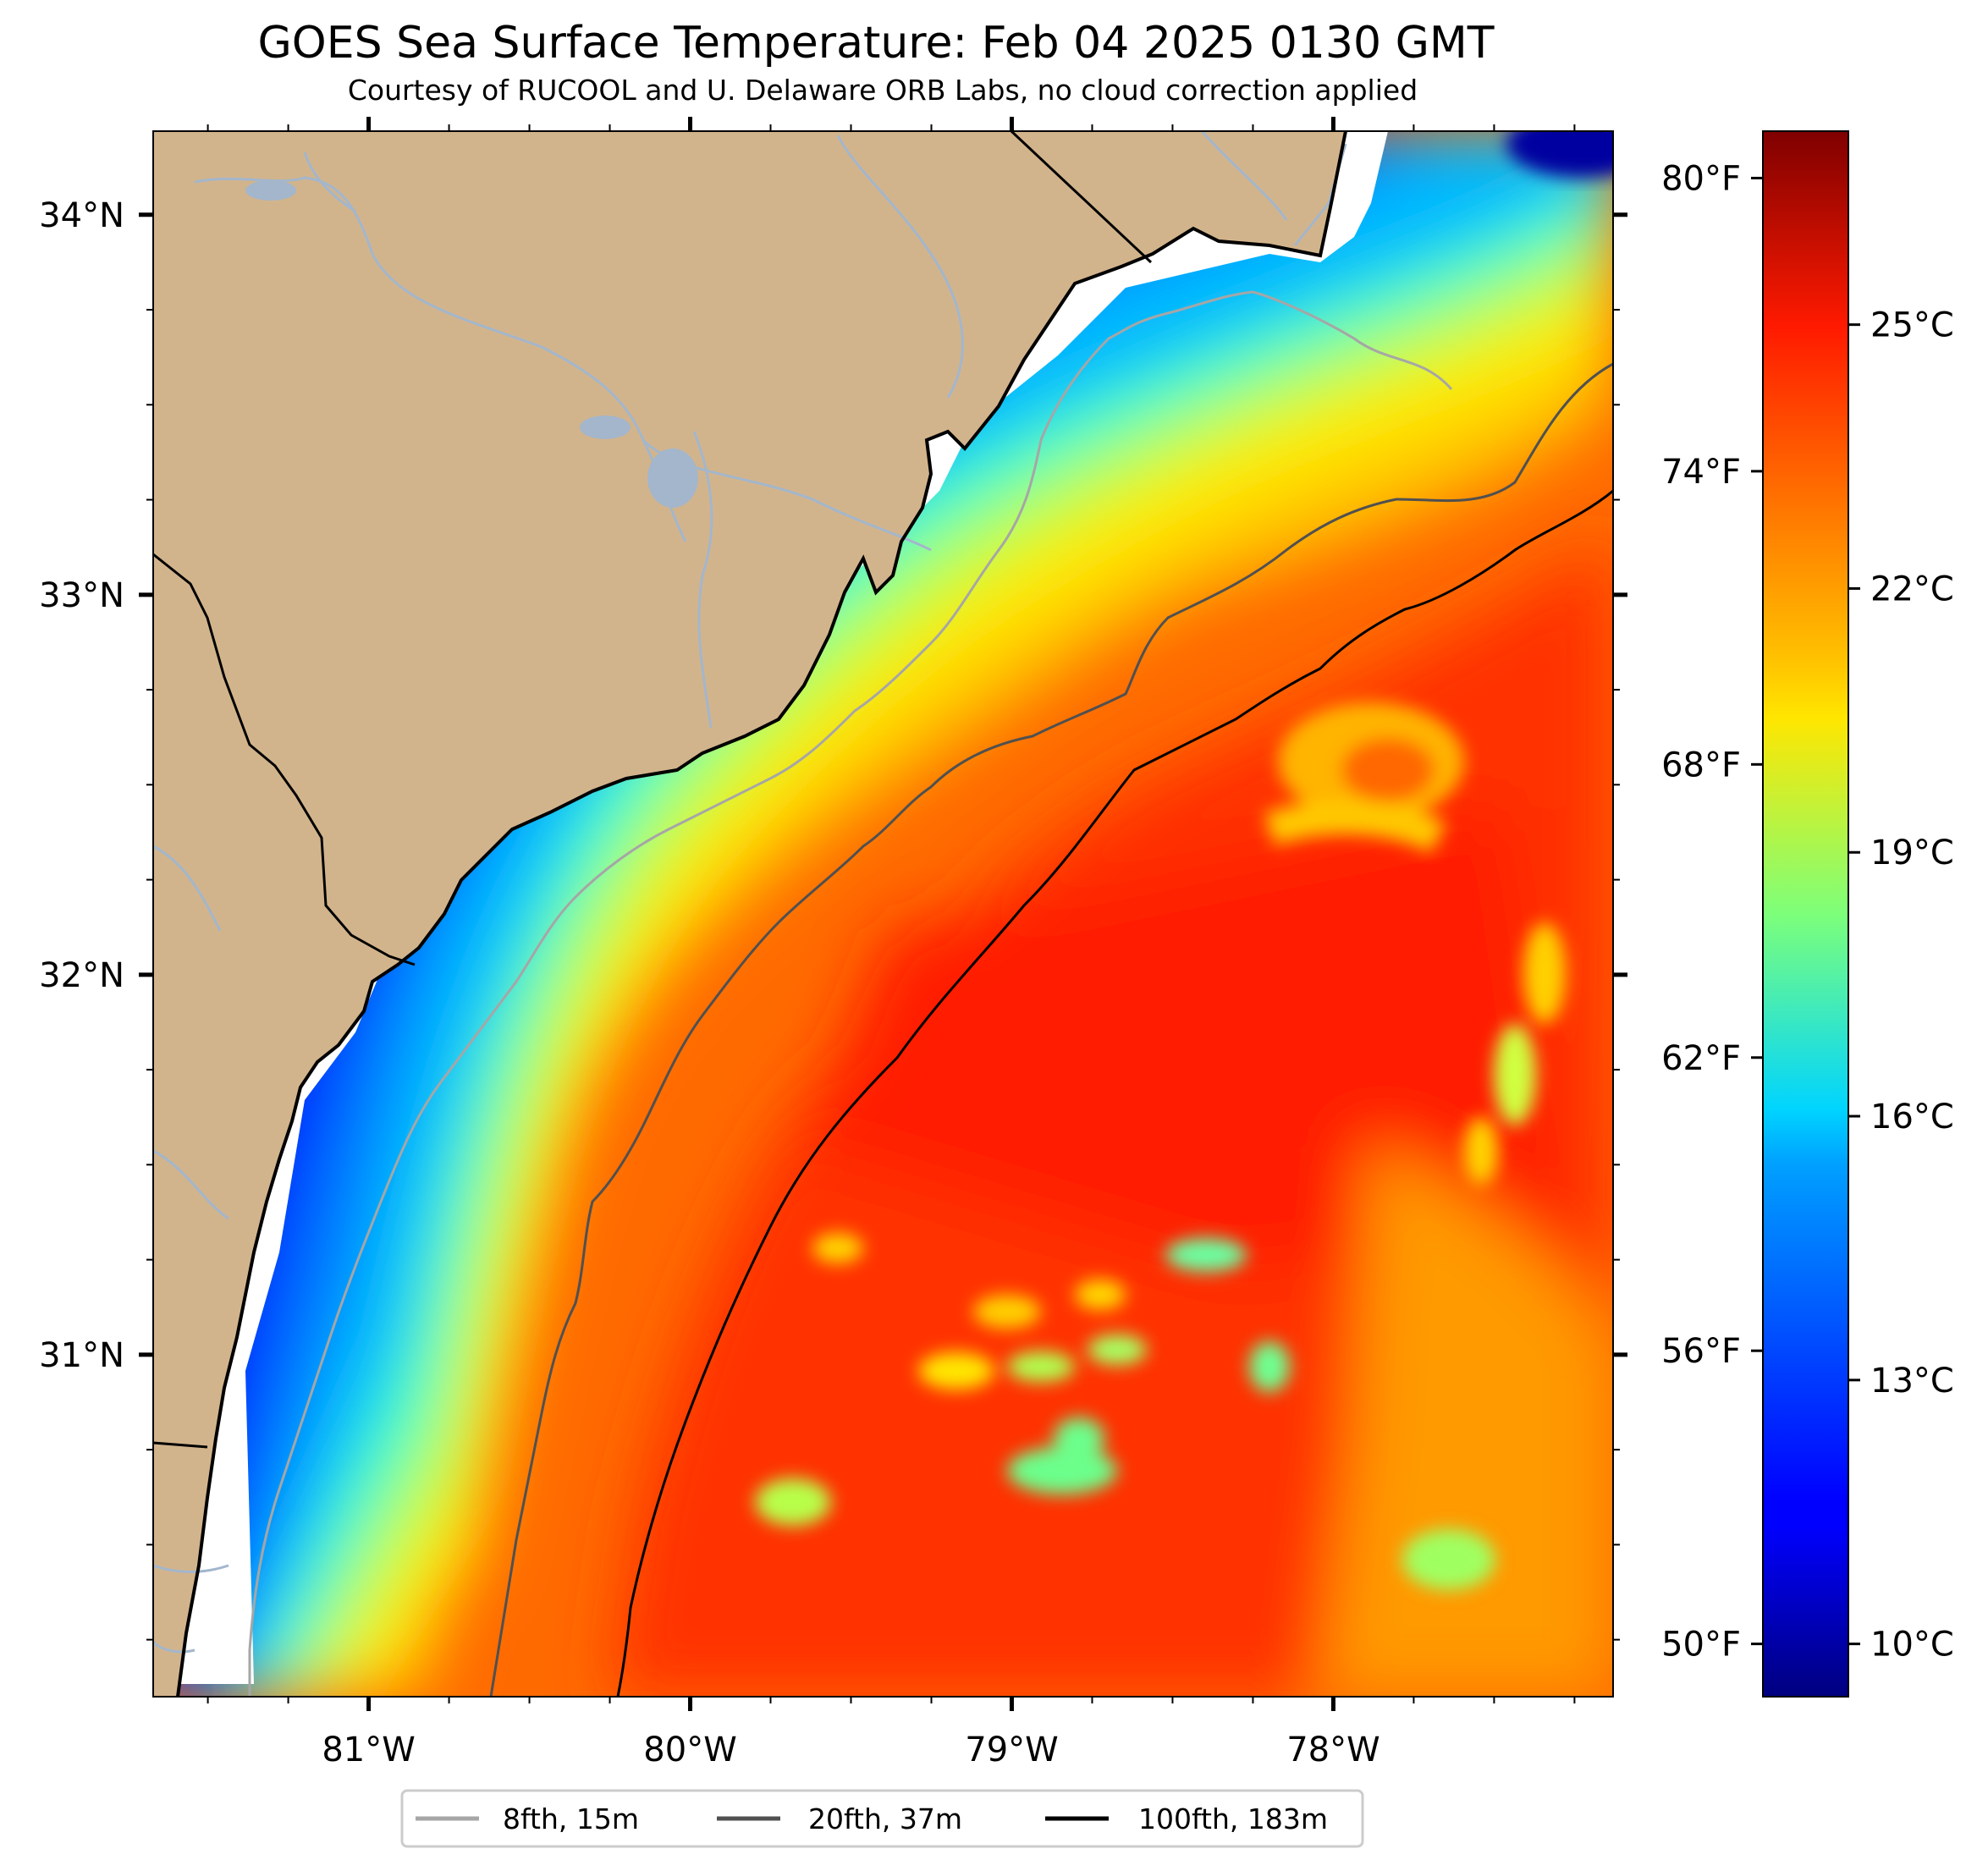 Image resolution: width=1988 pixels, height=1871 pixels. I want to click on celsius-tick-label: 16°C, so click(1912, 1117).